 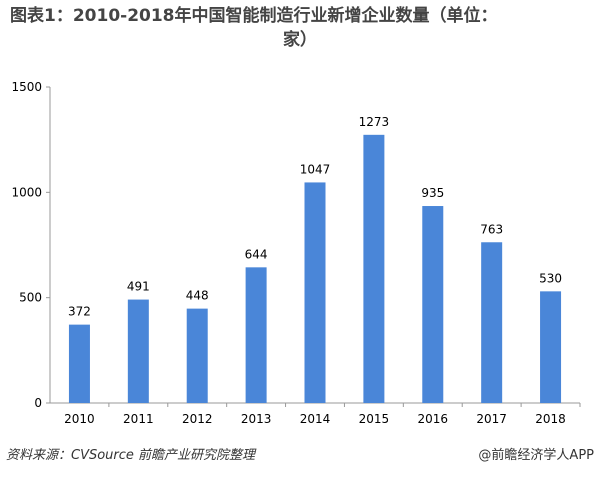 What do you see at coordinates (197, 419) in the screenshot?
I see `x-tick-label: 2012` at bounding box center [197, 419].